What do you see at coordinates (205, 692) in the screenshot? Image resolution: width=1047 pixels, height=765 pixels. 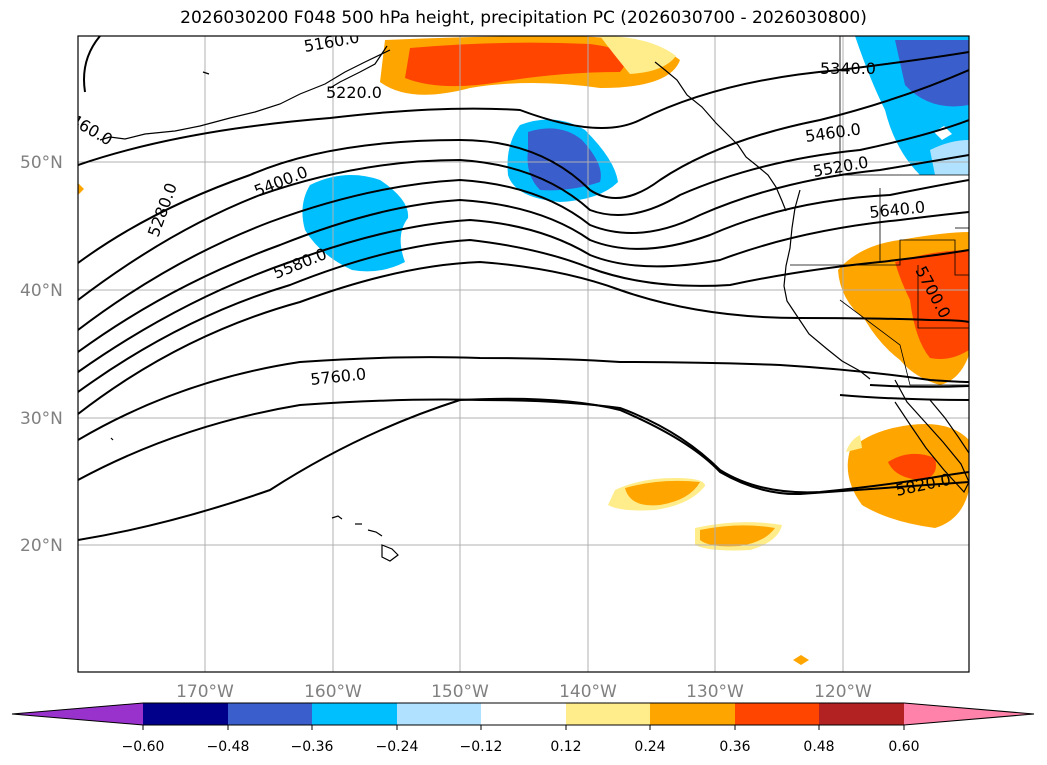 I see `lon-label-170w: 170°W` at bounding box center [205, 692].